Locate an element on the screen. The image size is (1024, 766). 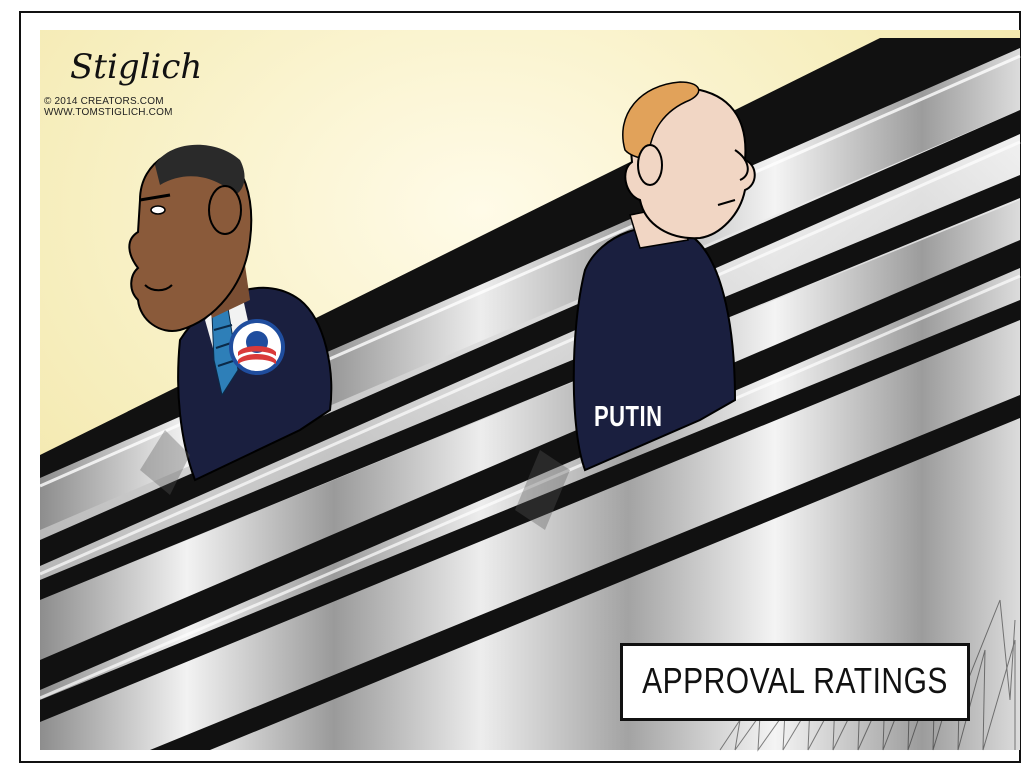
artist-signature: Stiglich is located at coordinates (136, 67).